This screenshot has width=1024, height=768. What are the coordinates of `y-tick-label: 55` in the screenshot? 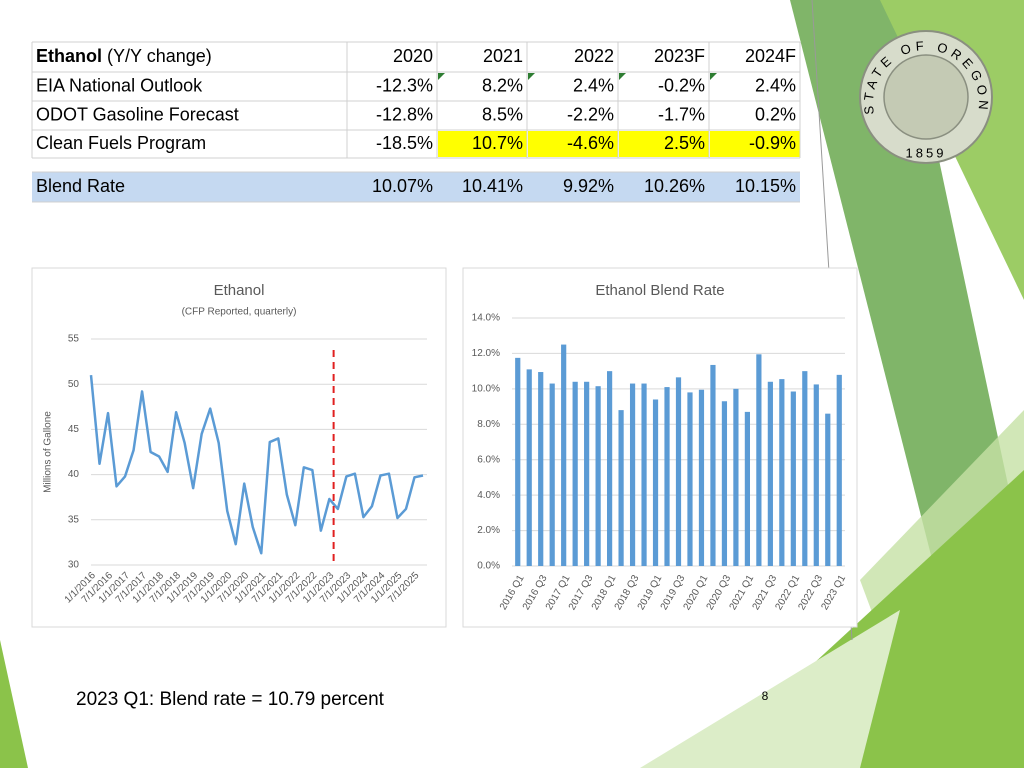 It's located at (74, 339).